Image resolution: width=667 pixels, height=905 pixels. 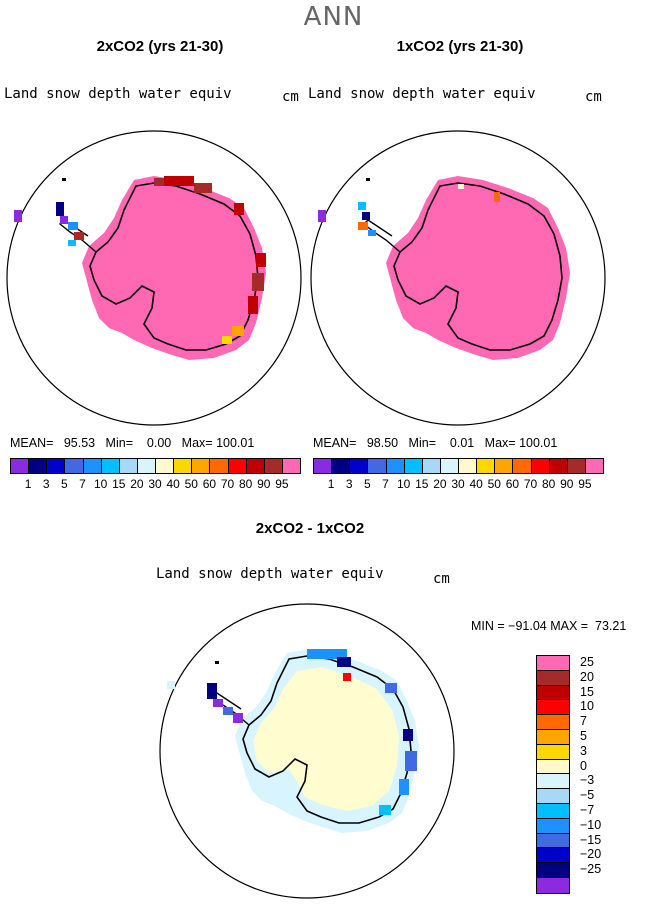 What do you see at coordinates (310, 528) in the screenshot?
I see `diff-title: 2xCO2 - 1xCO2` at bounding box center [310, 528].